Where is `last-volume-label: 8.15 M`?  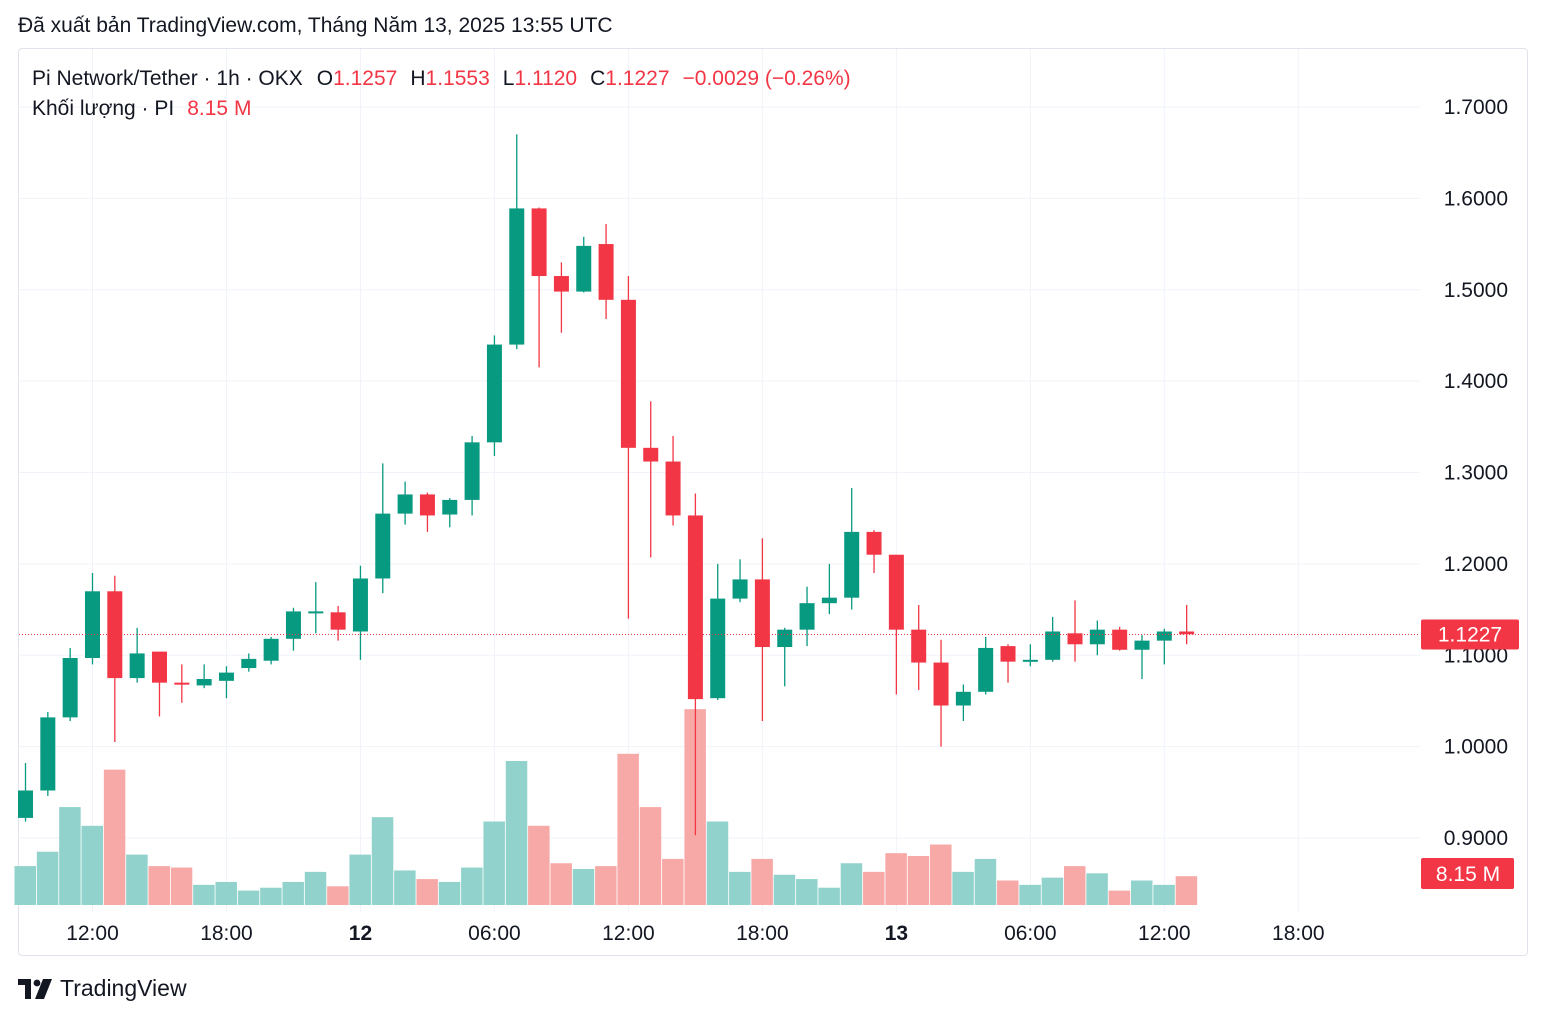
last-volume-label: 8.15 M is located at coordinates (1468, 874).